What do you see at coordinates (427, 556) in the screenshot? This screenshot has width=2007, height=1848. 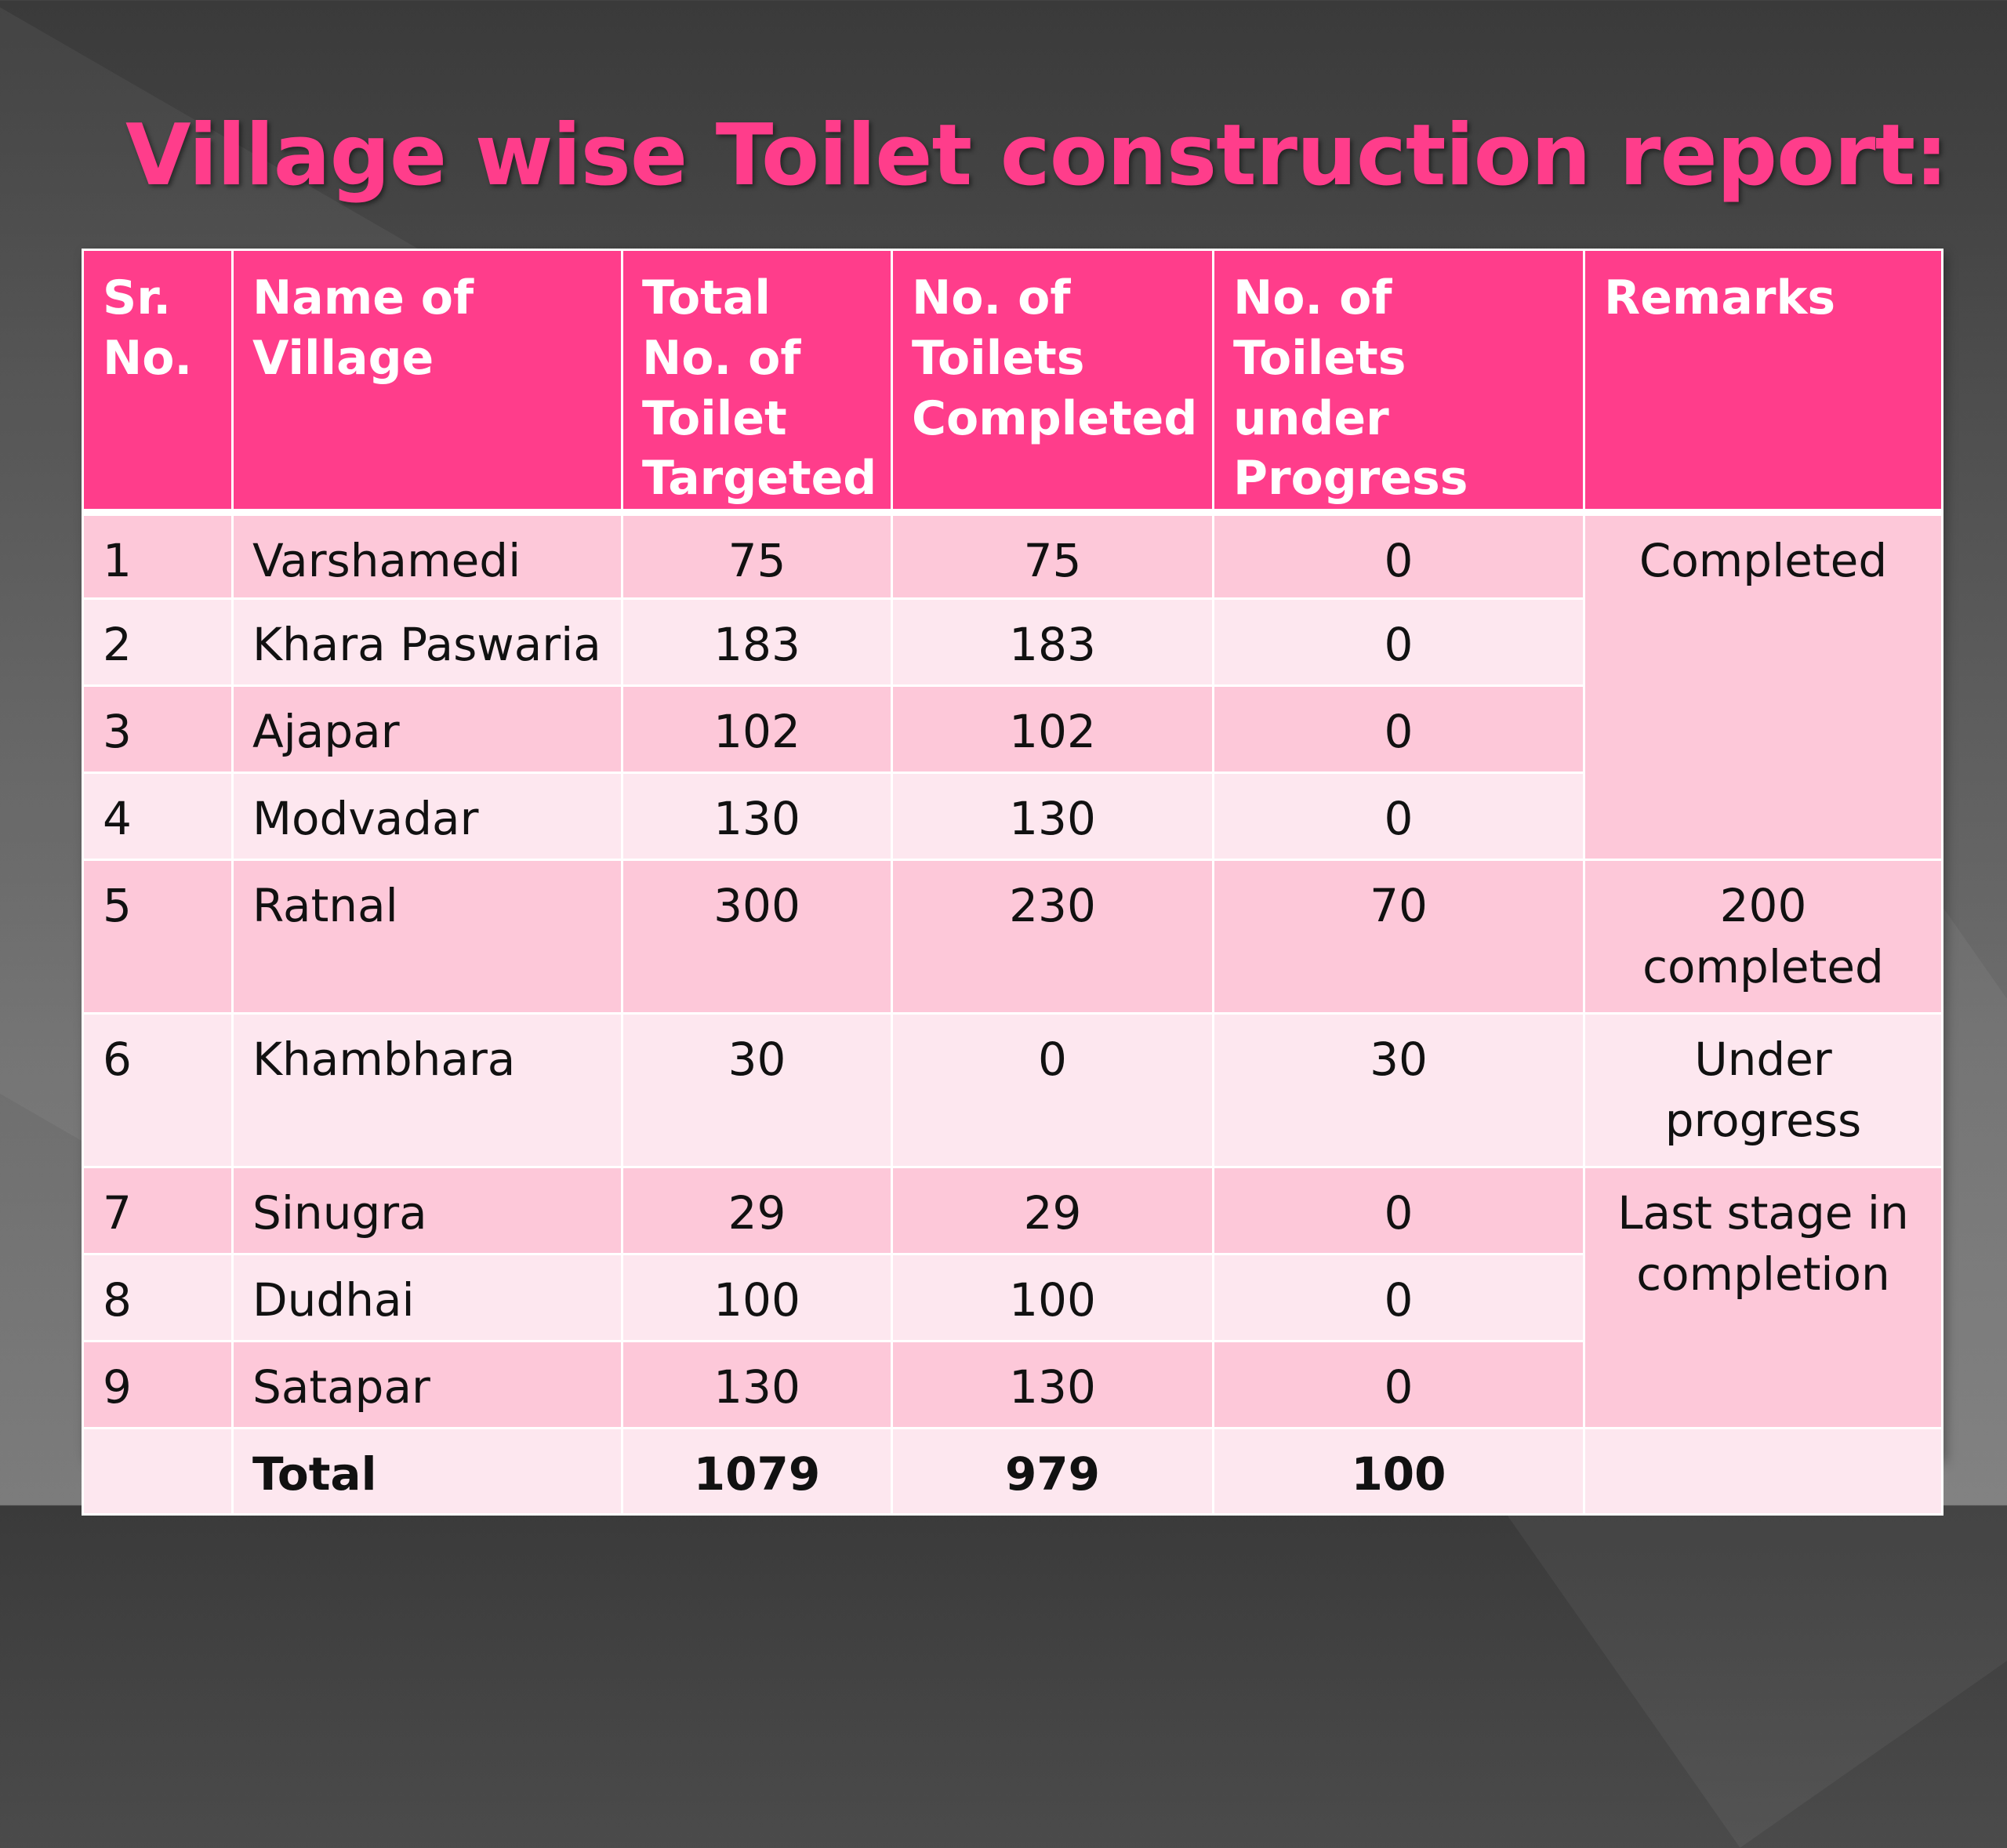 I see `village-cell: Varshamedi` at bounding box center [427, 556].